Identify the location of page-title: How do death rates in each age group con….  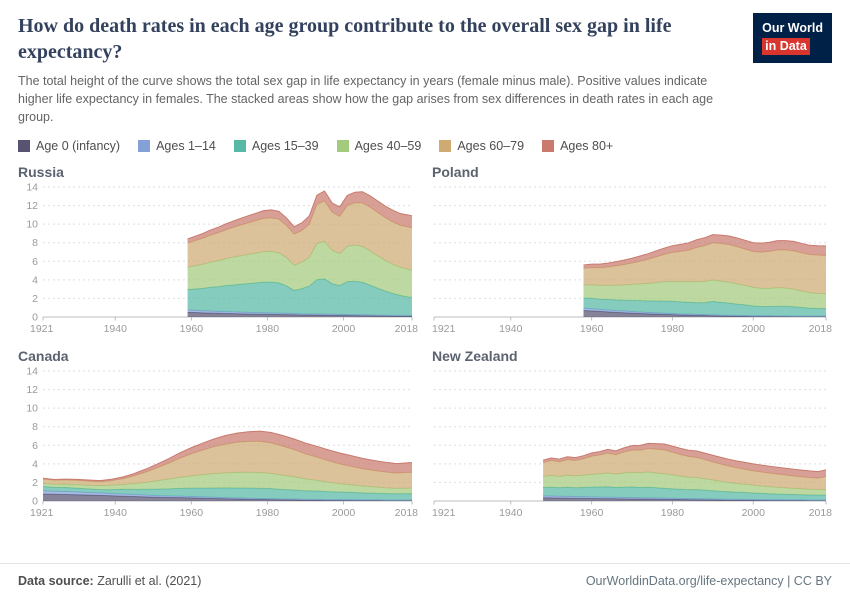
(345, 39).